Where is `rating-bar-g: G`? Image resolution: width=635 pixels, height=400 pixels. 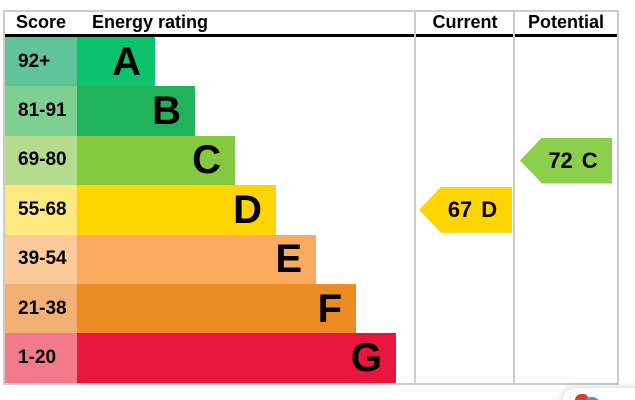 rating-bar-g: G is located at coordinates (236, 358).